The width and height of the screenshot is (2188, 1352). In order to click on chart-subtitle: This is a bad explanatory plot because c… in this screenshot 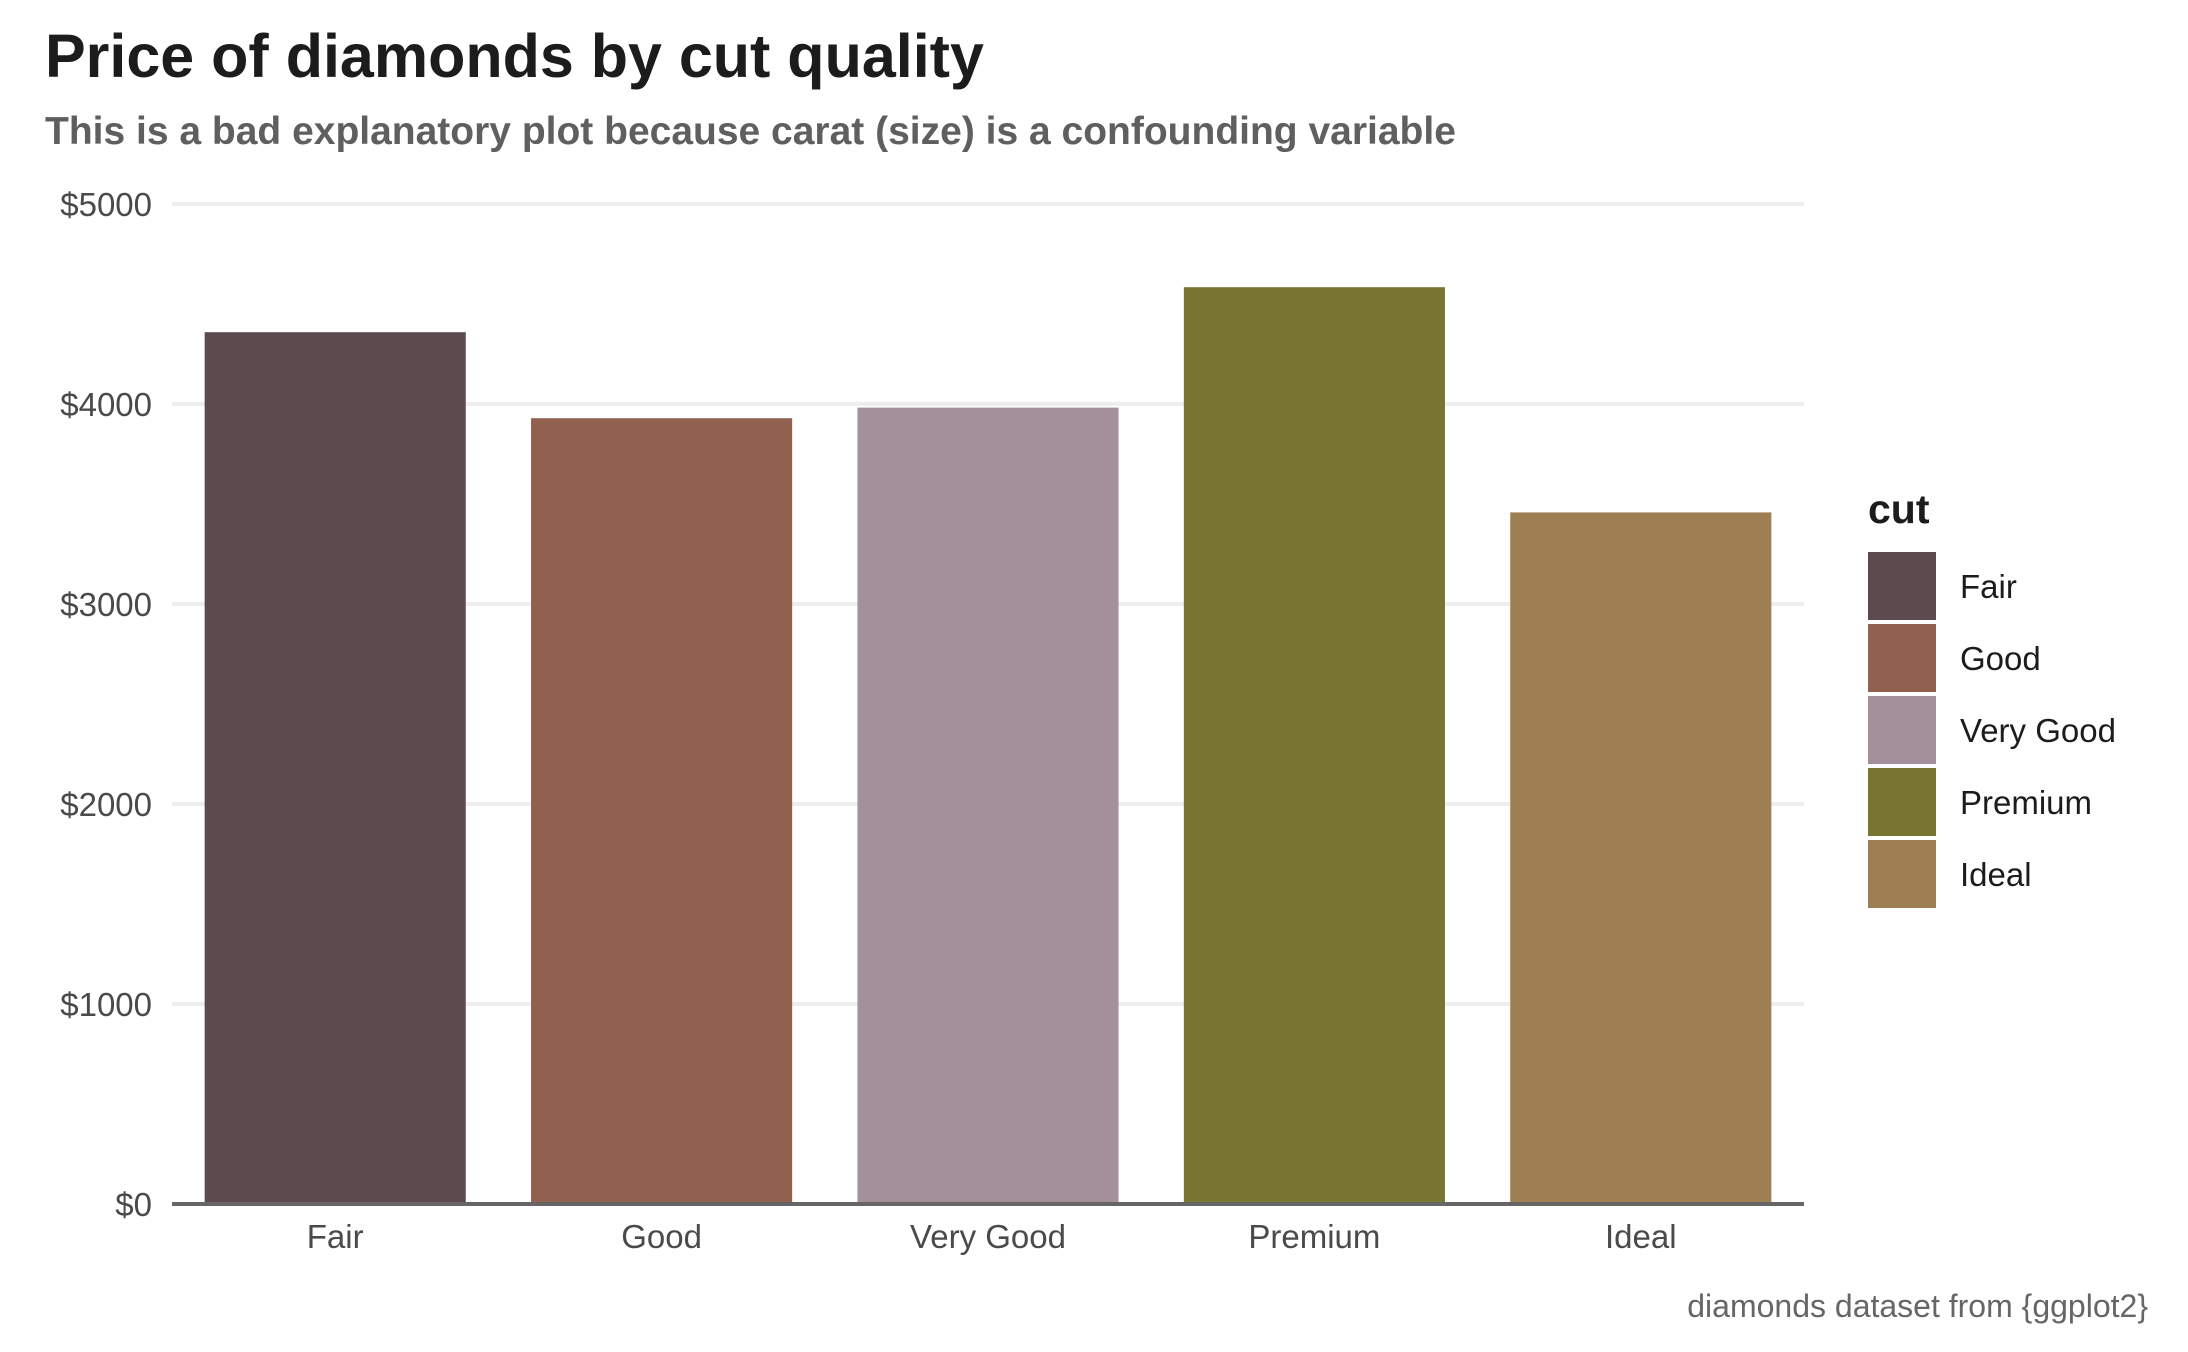, I will do `click(750, 131)`.